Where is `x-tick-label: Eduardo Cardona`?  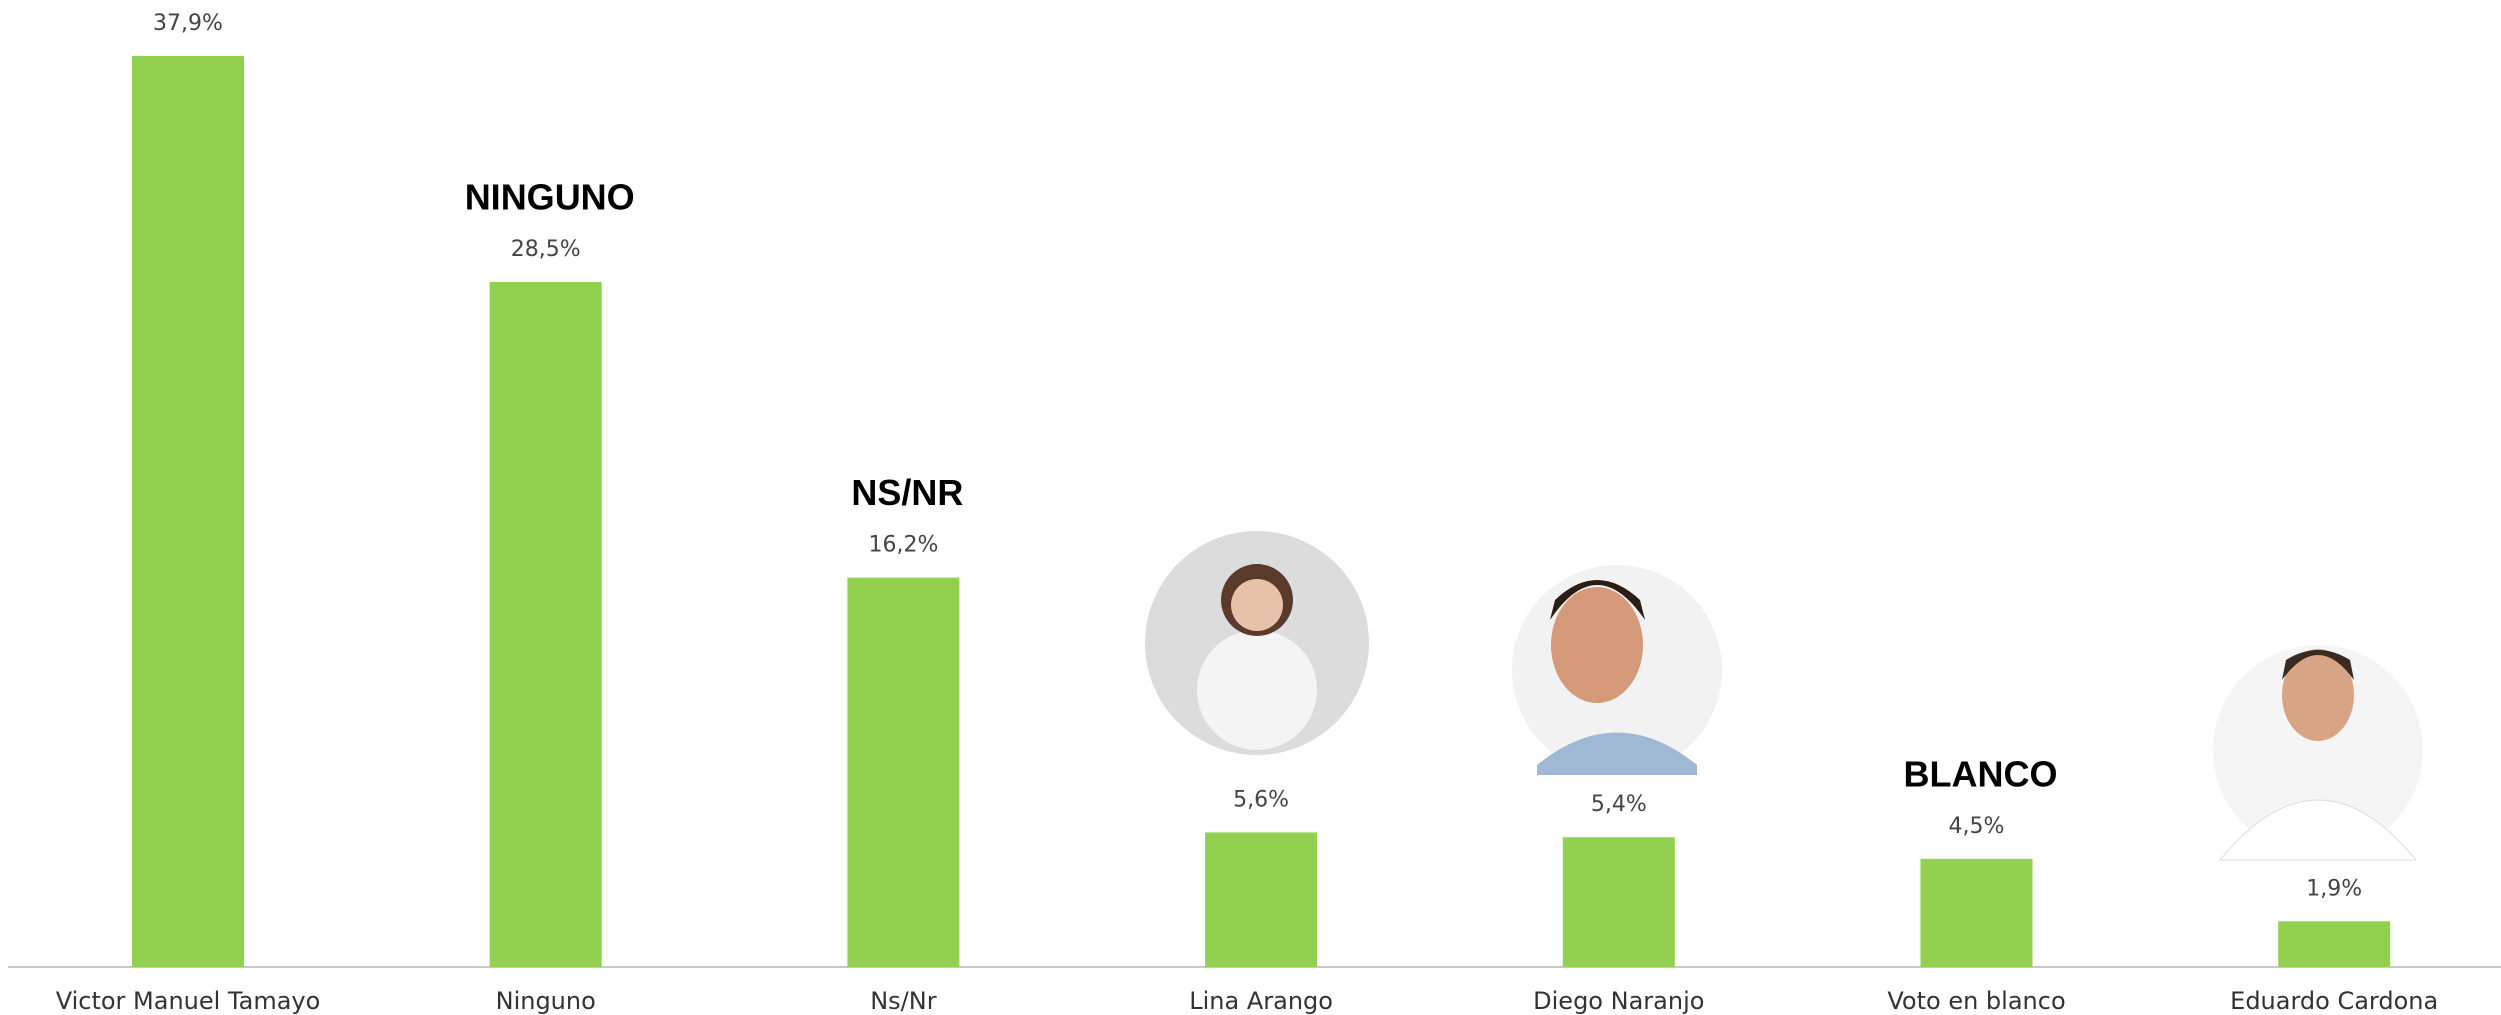
x-tick-label: Eduardo Cardona is located at coordinates (2334, 1001).